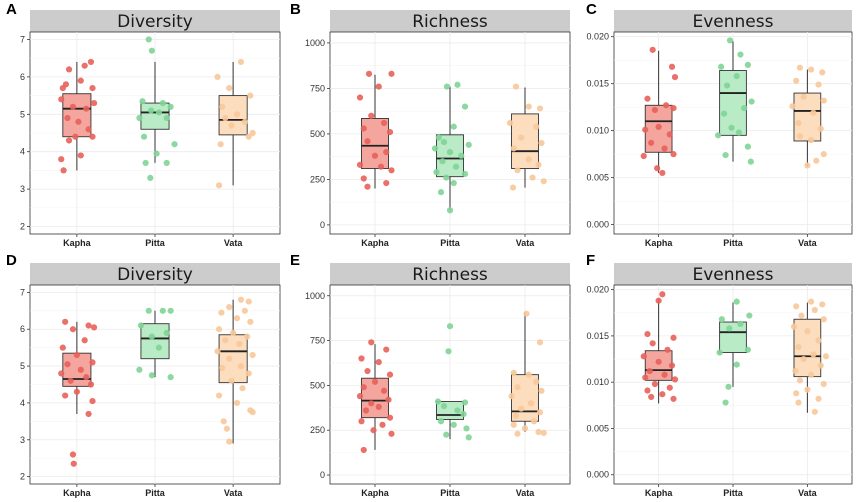 This screenshot has height=502, width=856. I want to click on tick-label-y: 0.005, so click(597, 428).